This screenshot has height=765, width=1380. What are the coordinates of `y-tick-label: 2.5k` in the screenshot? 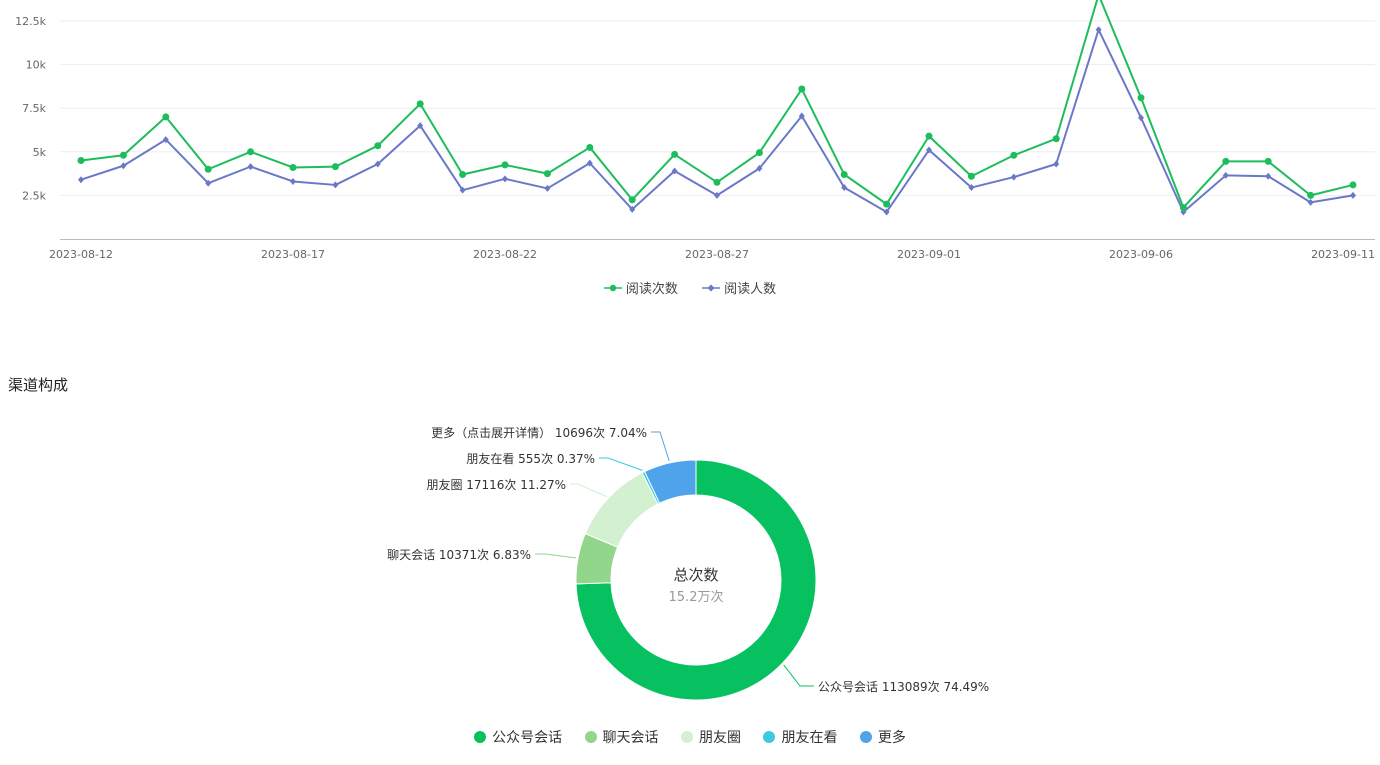 It's located at (34, 195).